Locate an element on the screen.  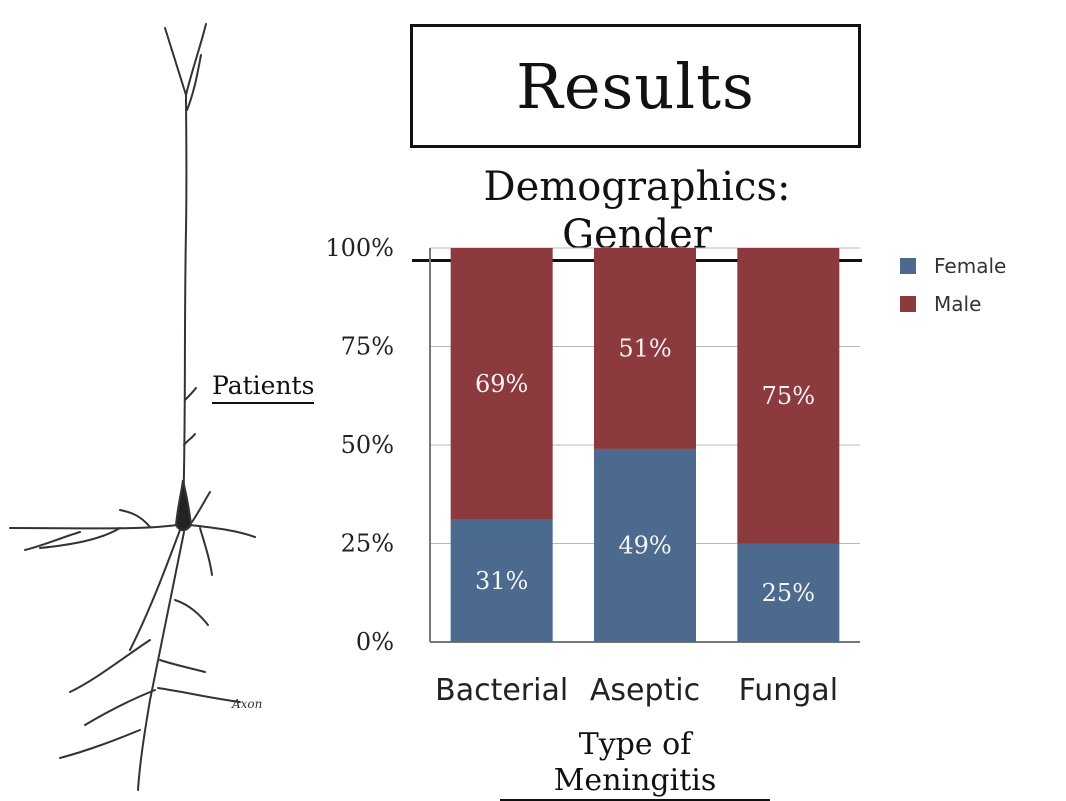
x-tick-label: Aseptic is located at coordinates (645, 690).